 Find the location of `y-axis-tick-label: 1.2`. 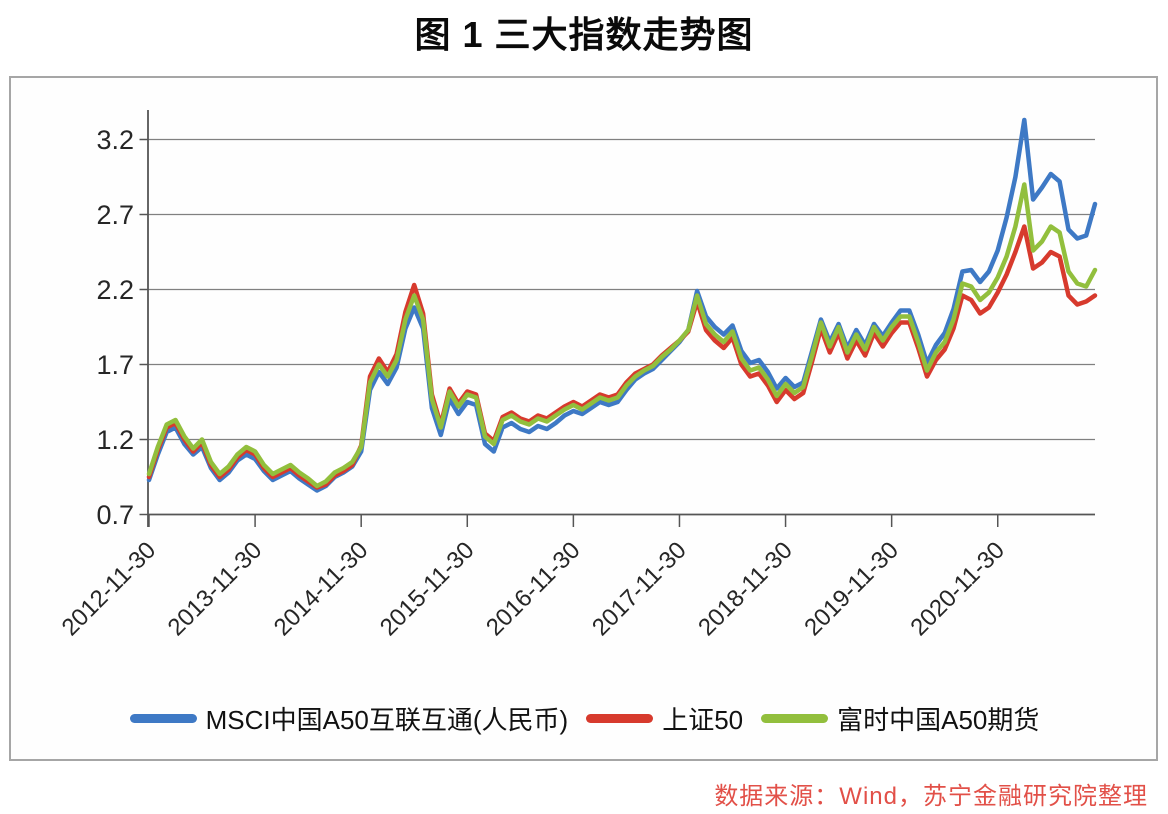

y-axis-tick-label: 1.2 is located at coordinates (115, 440).